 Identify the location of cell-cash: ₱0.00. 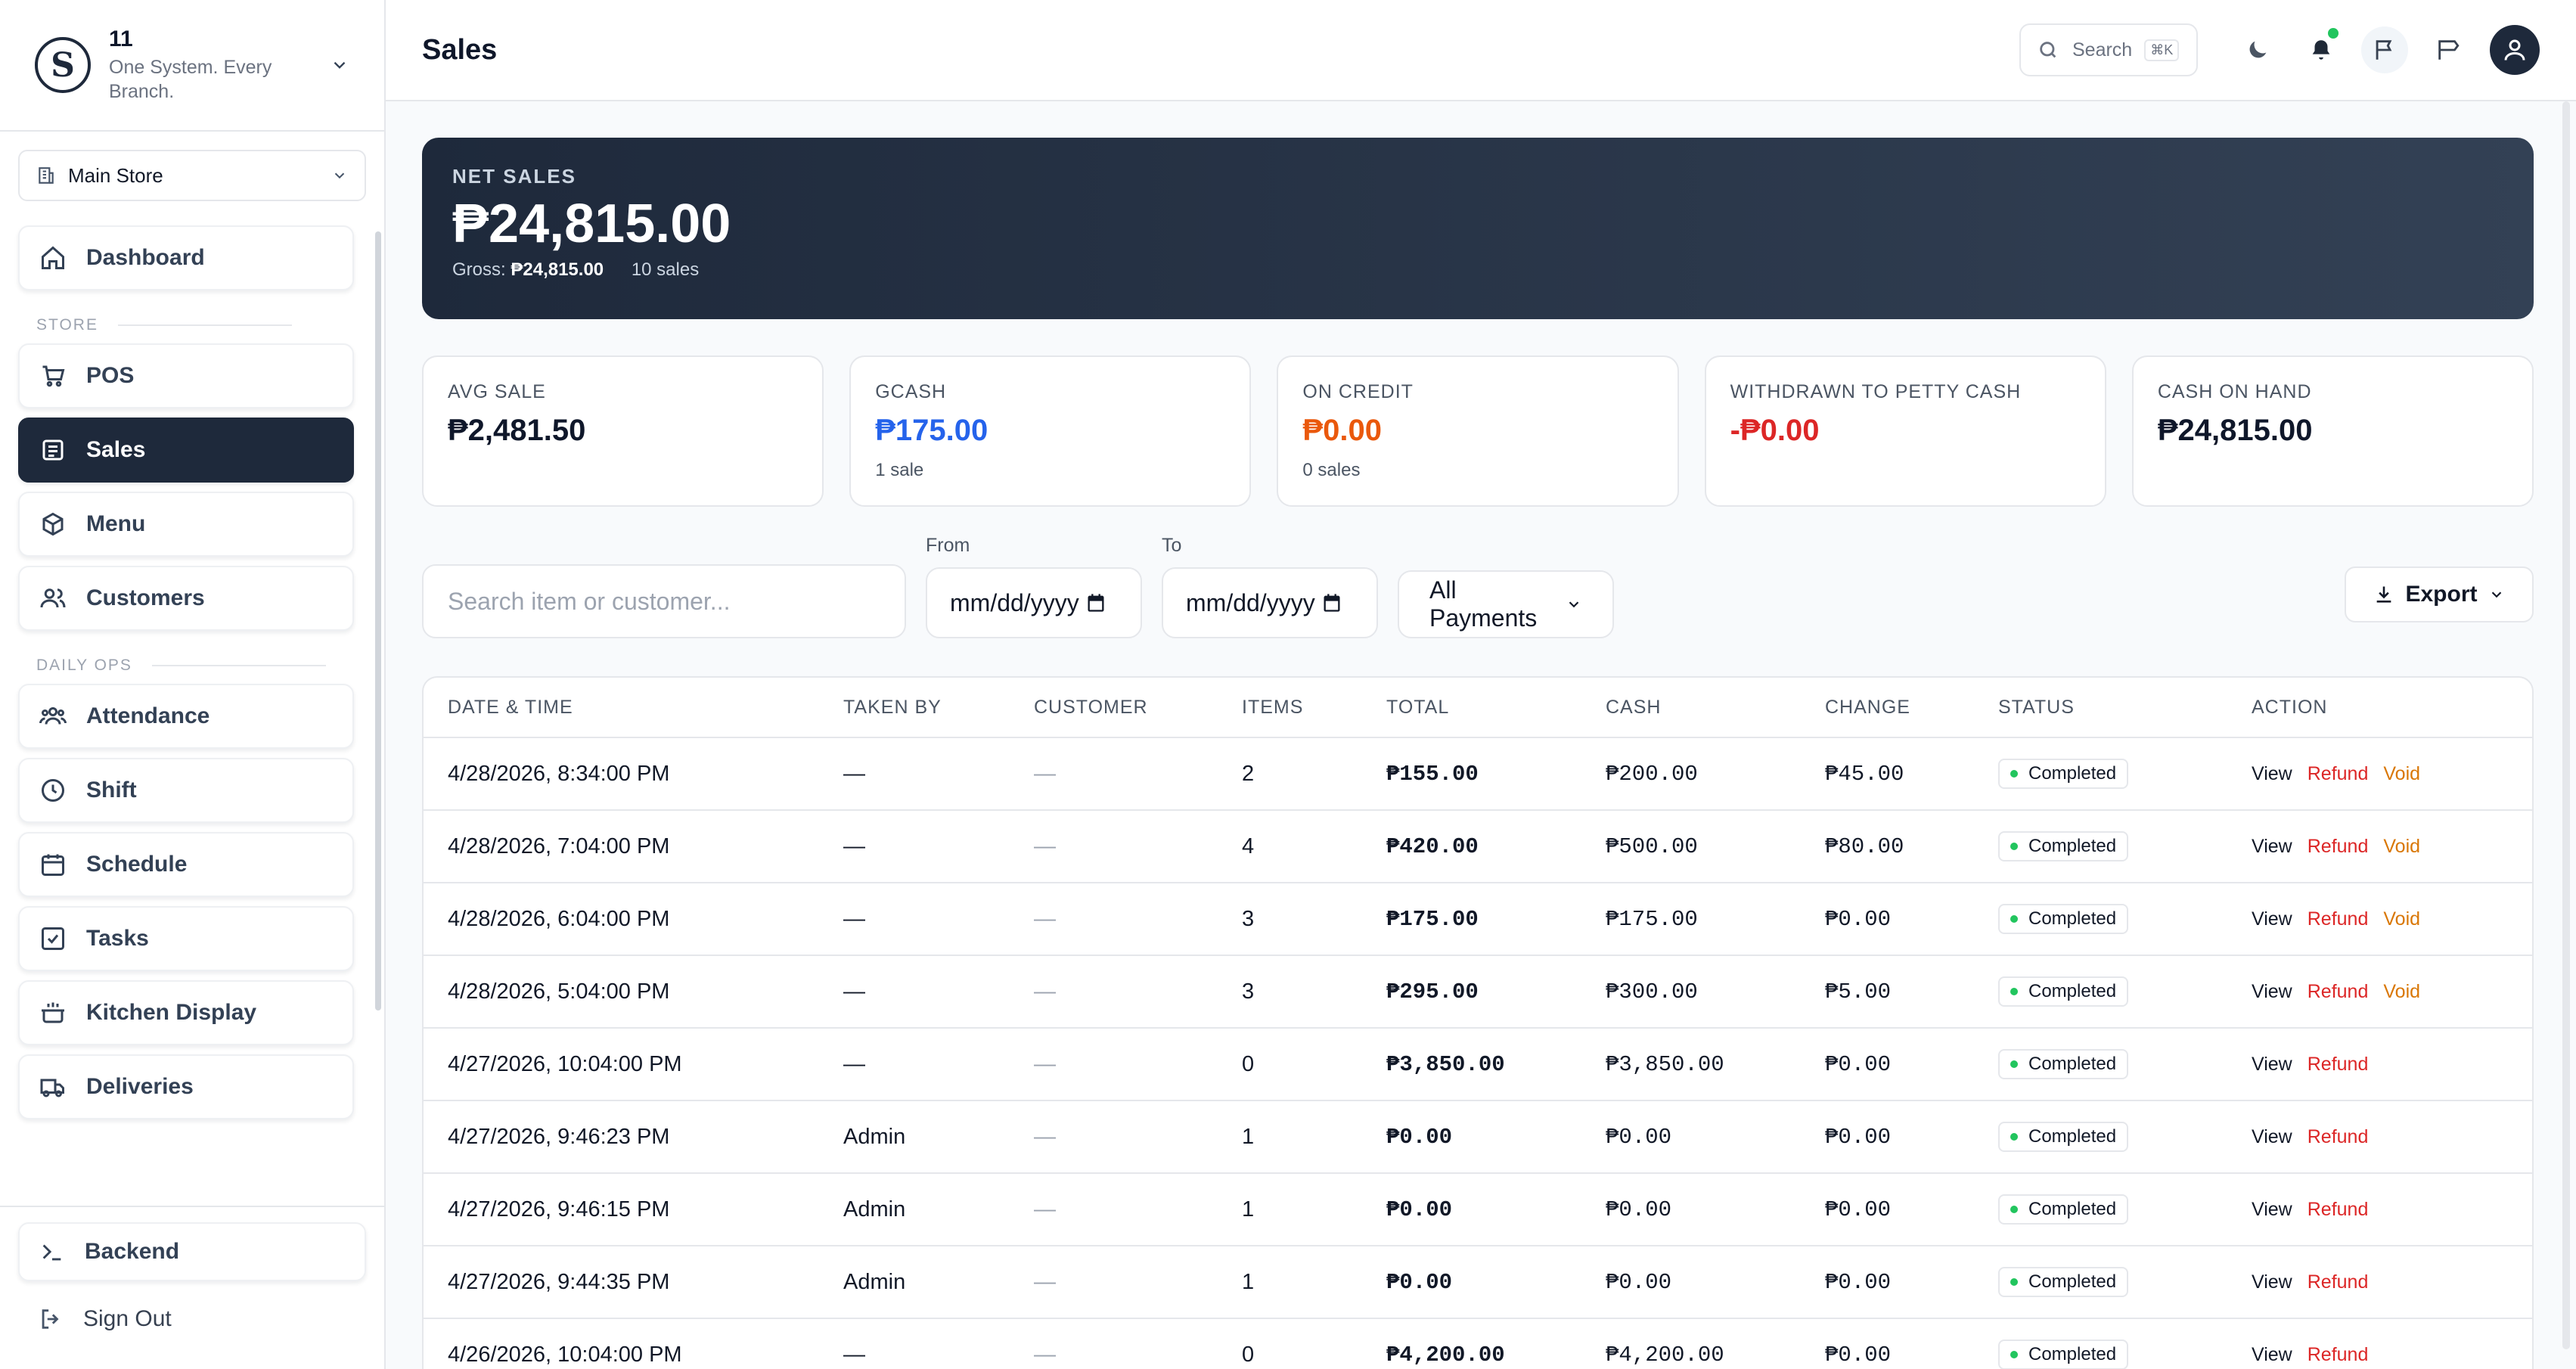
(1639, 1282).